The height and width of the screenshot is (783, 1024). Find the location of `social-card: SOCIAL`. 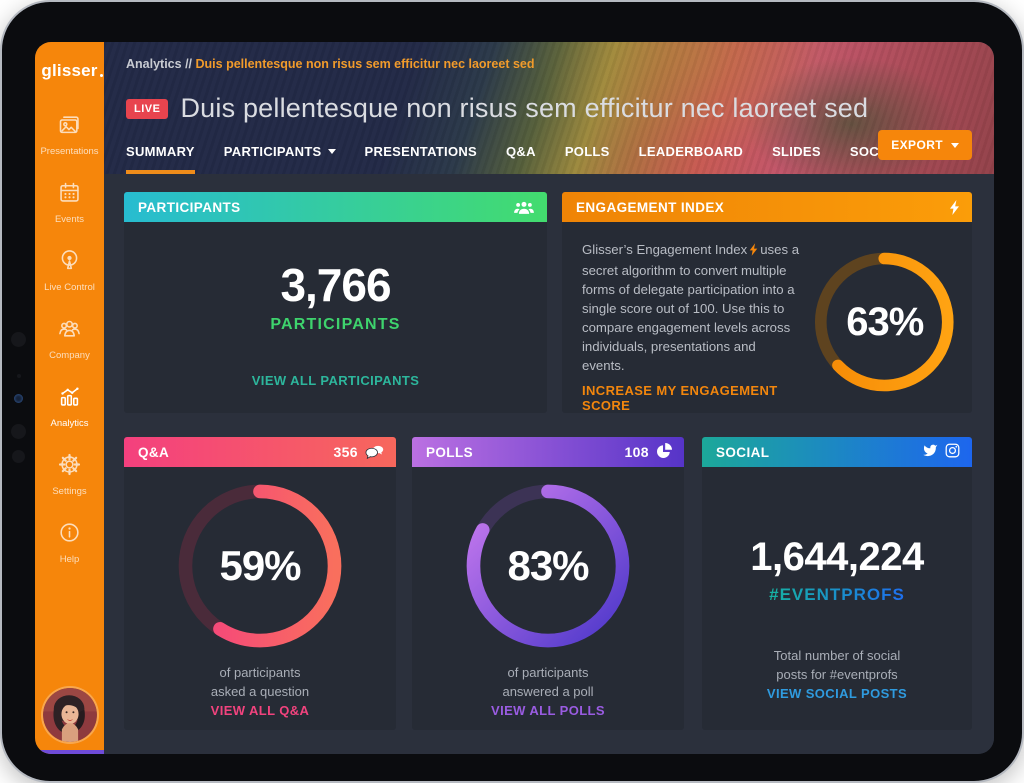

social-card: SOCIAL is located at coordinates (837, 583).